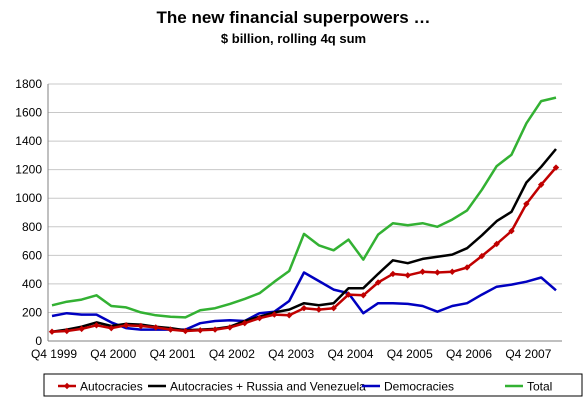 The height and width of the screenshot is (400, 587). I want to click on y-tick-label: 1400, so click(28, 141).